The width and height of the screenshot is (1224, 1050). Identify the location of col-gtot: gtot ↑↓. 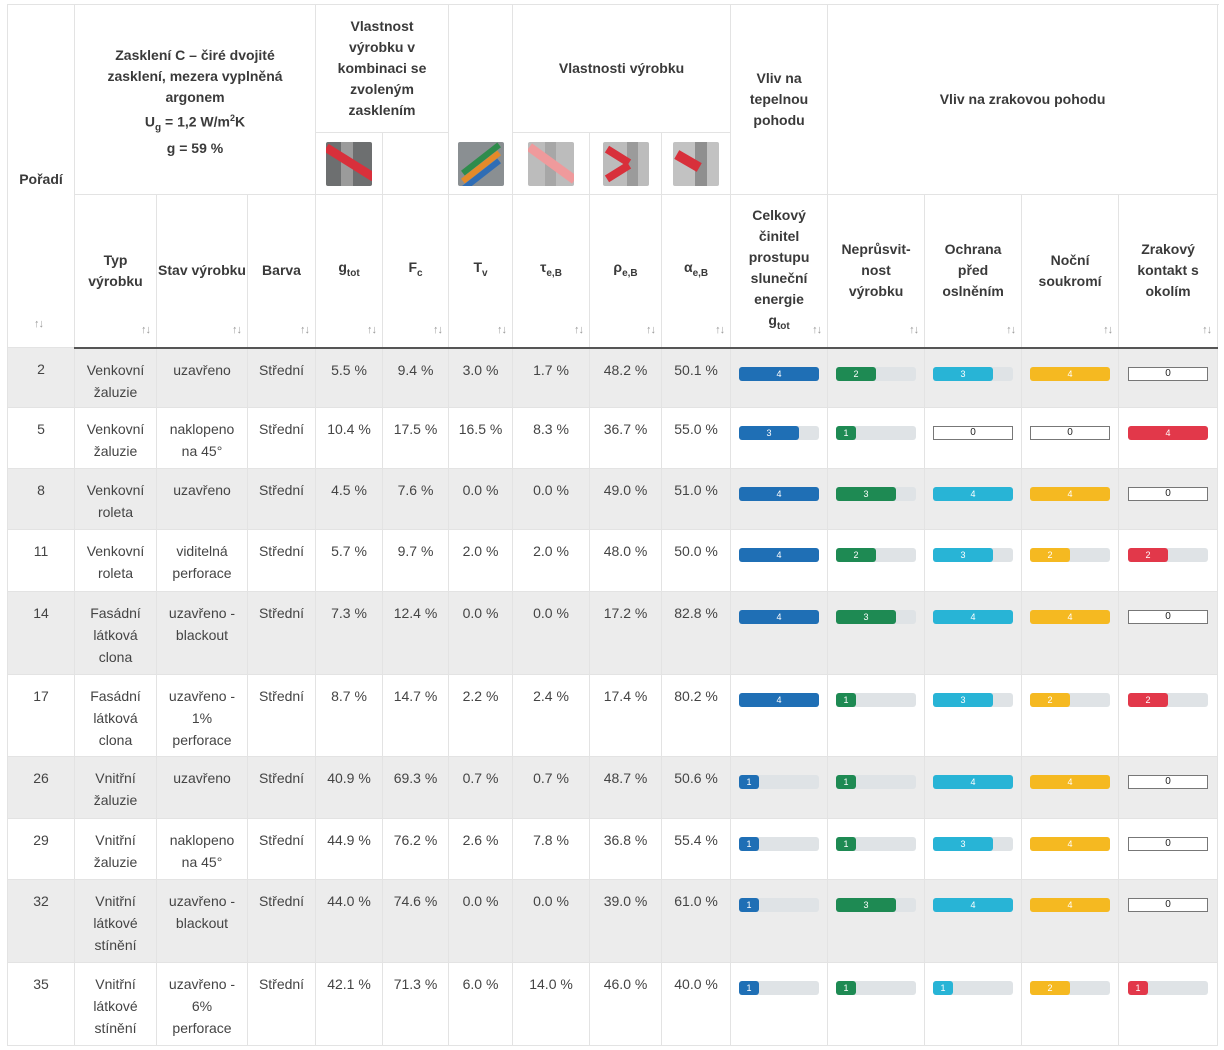
(349, 271).